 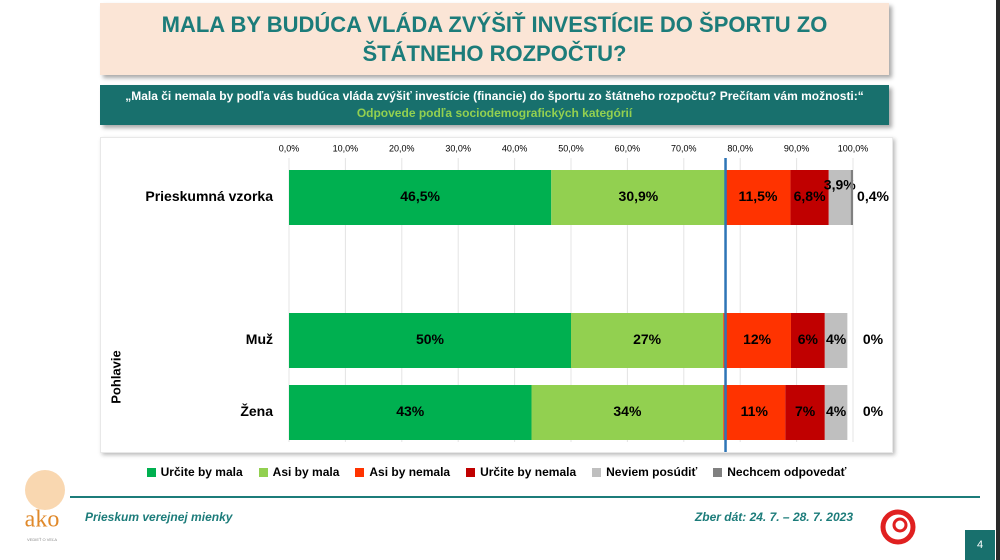 What do you see at coordinates (259, 339) in the screenshot?
I see `category-label: Muž` at bounding box center [259, 339].